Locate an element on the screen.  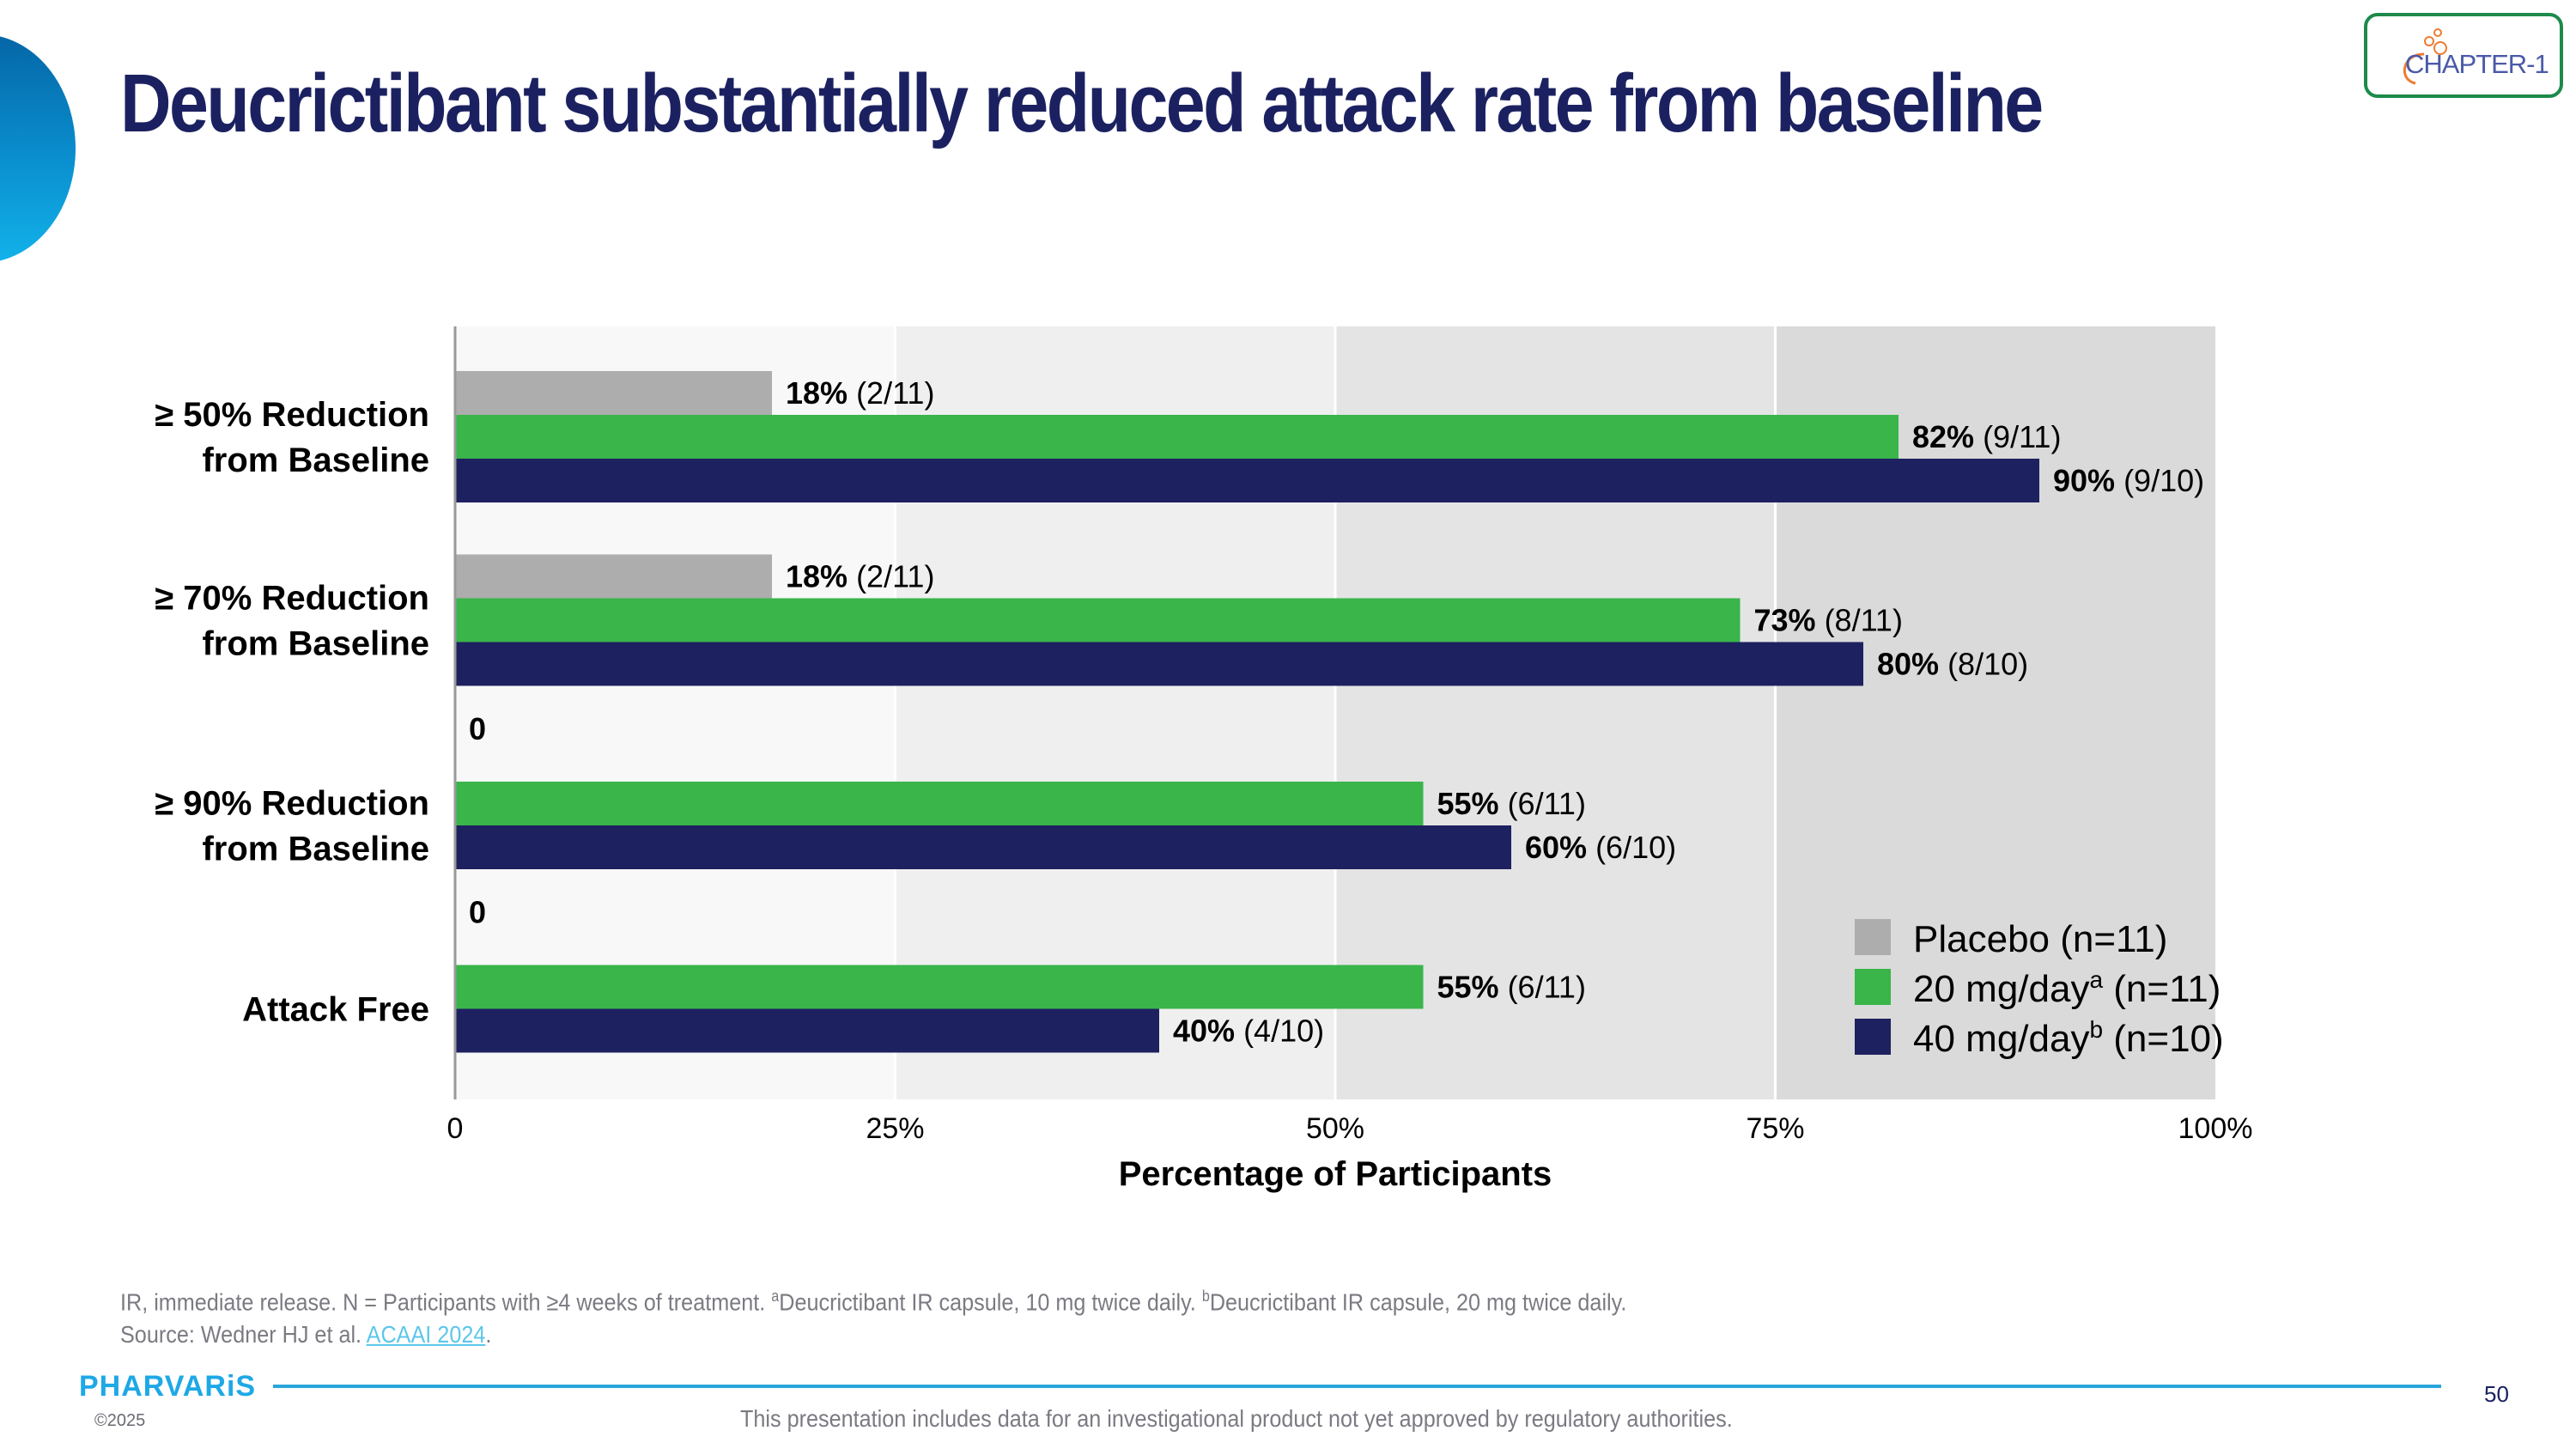
legend-label-sup: a is located at coordinates (2096, 979).